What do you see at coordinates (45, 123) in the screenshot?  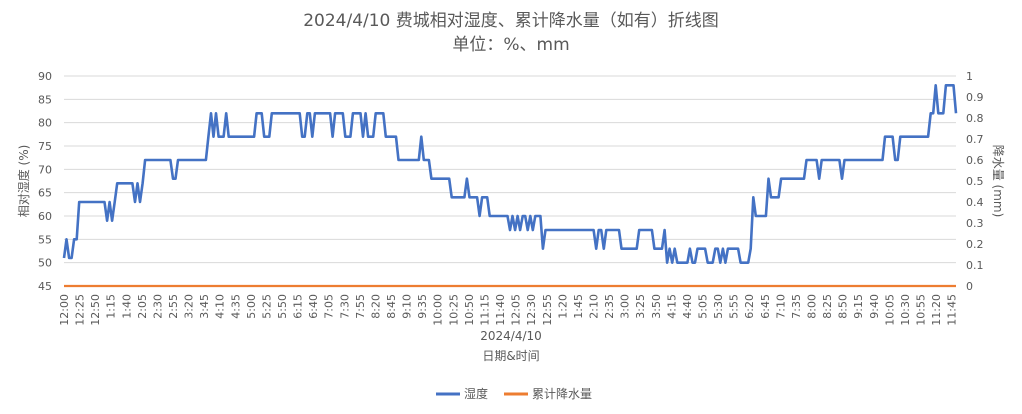 I see `left-tick-label: 80` at bounding box center [45, 123].